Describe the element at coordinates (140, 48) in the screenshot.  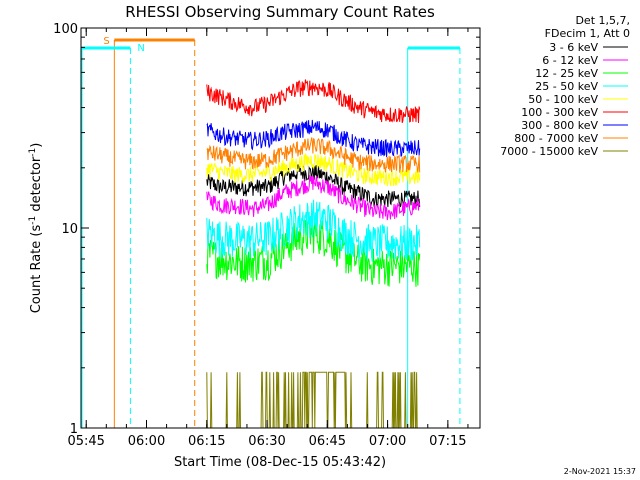
I see `night-label: N` at that location.